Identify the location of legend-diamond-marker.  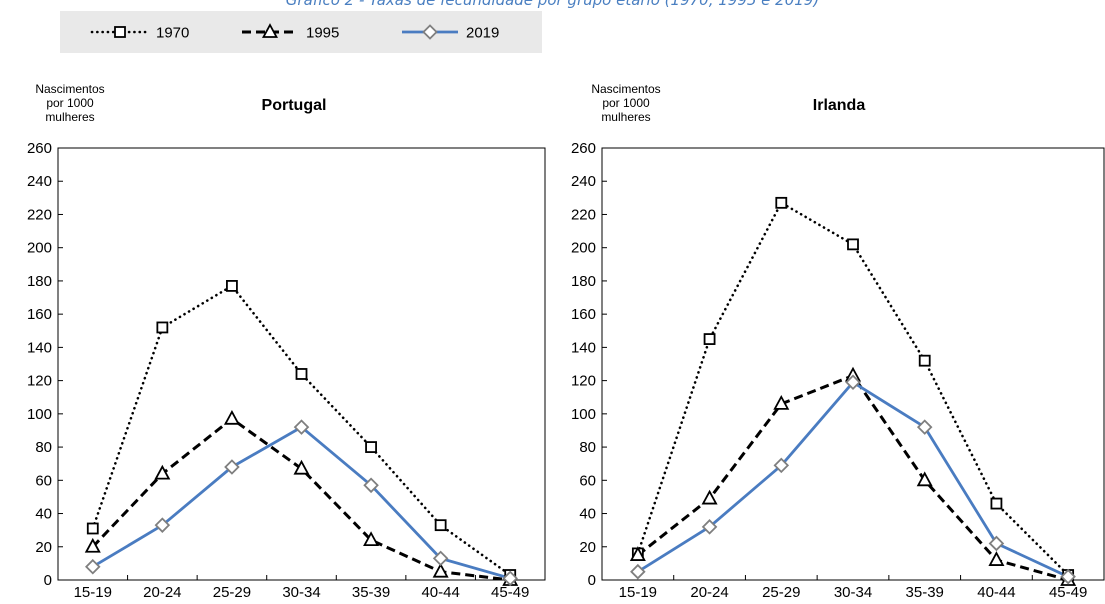
(430, 32).